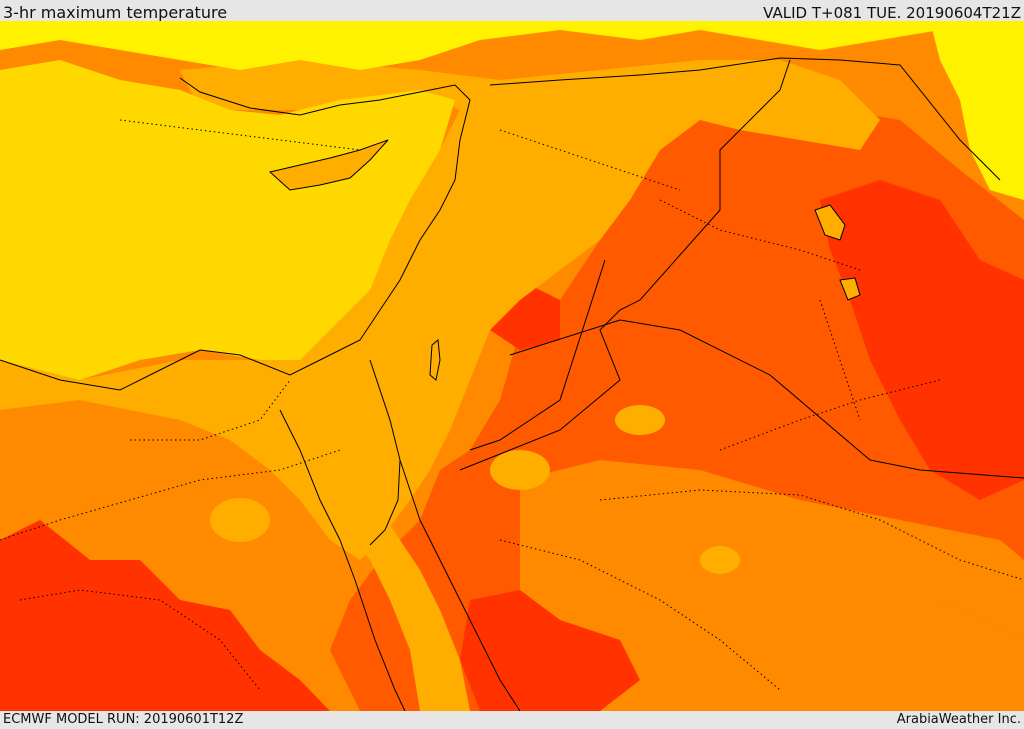 Image resolution: width=1024 pixels, height=729 pixels. I want to click on hottest-zone-iraq, so click(922, 340).